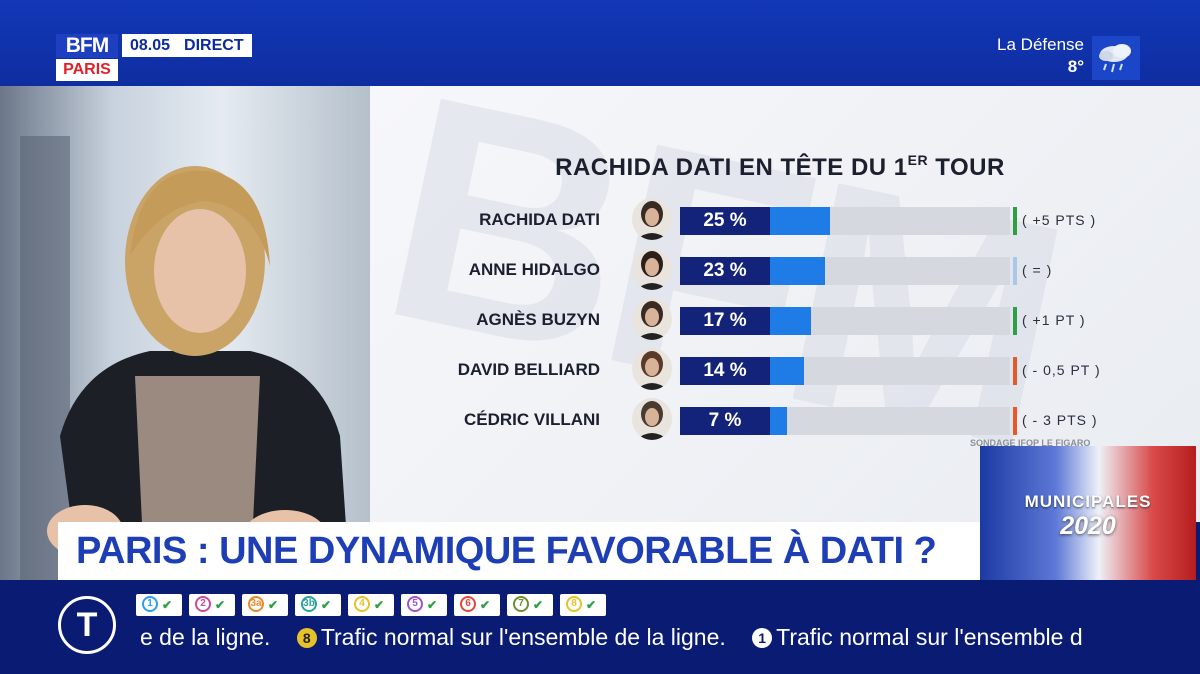 The image size is (1200, 674). Describe the element at coordinates (521, 604) in the screenshot. I see `line-number-icon: 7` at that location.